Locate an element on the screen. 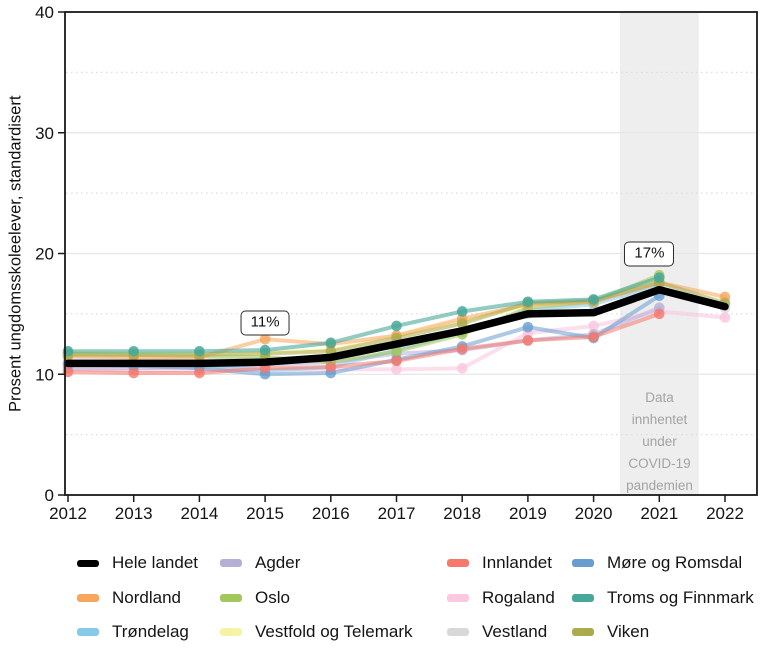  line-hele-landet is located at coordinates (396, 326).